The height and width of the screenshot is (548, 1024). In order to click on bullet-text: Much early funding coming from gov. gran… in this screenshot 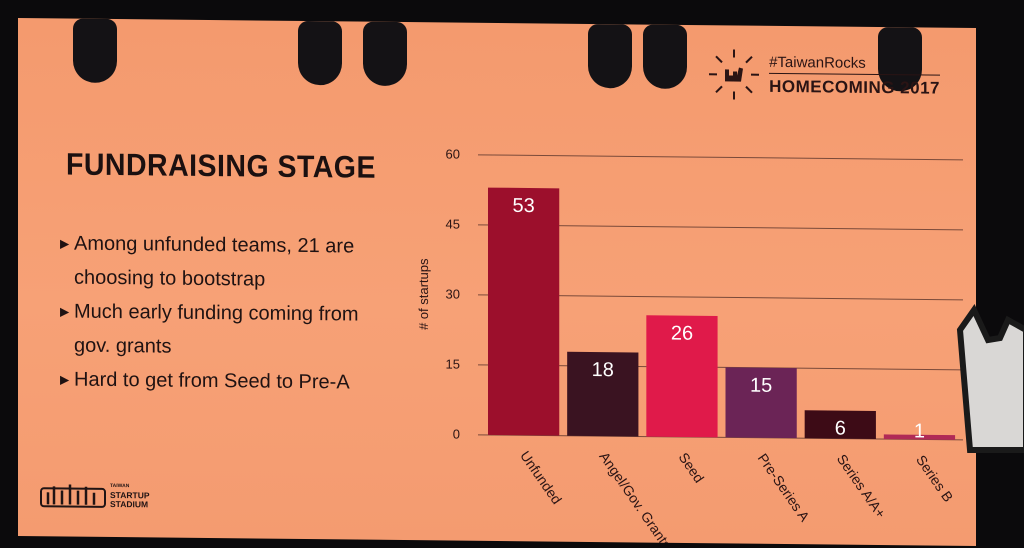, I will do `click(216, 329)`.